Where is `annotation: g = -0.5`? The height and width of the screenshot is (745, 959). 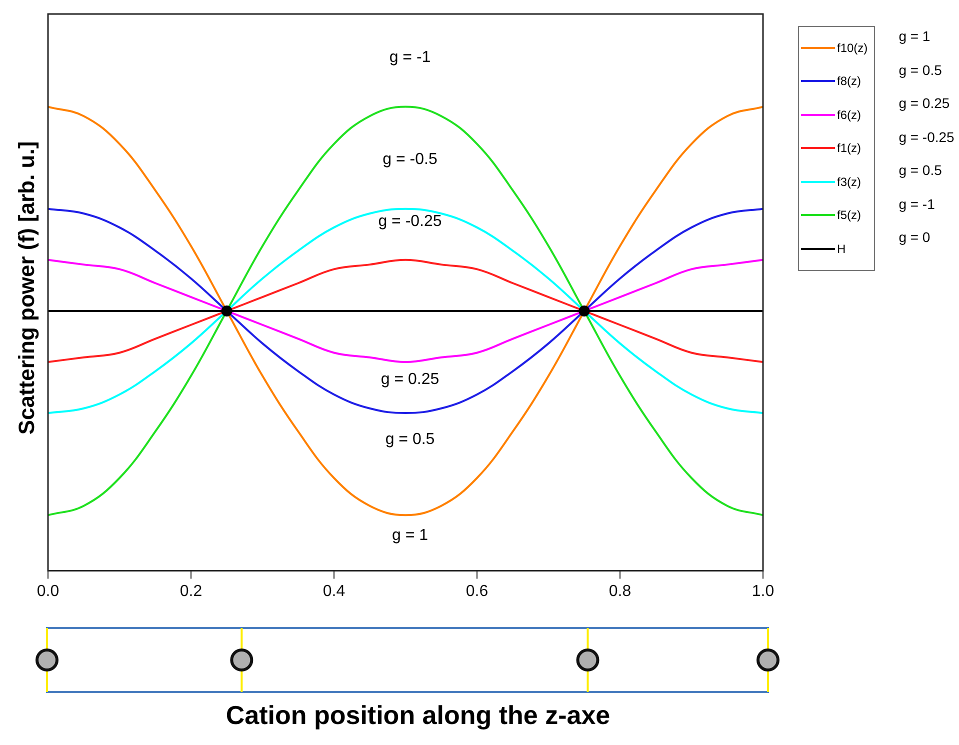
annotation: g = -0.5 is located at coordinates (410, 160).